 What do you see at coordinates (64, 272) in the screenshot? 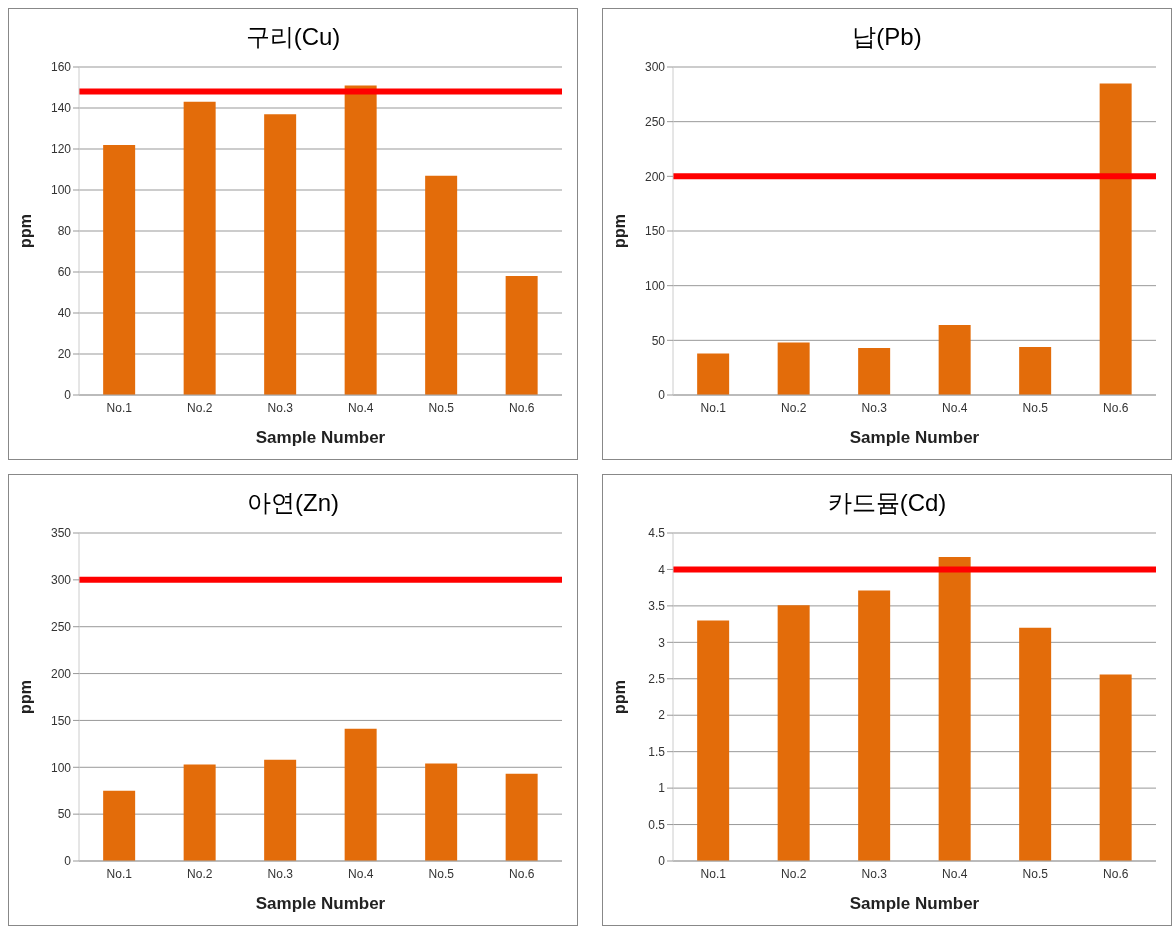
I see `y-tick-label: 60` at bounding box center [64, 272].